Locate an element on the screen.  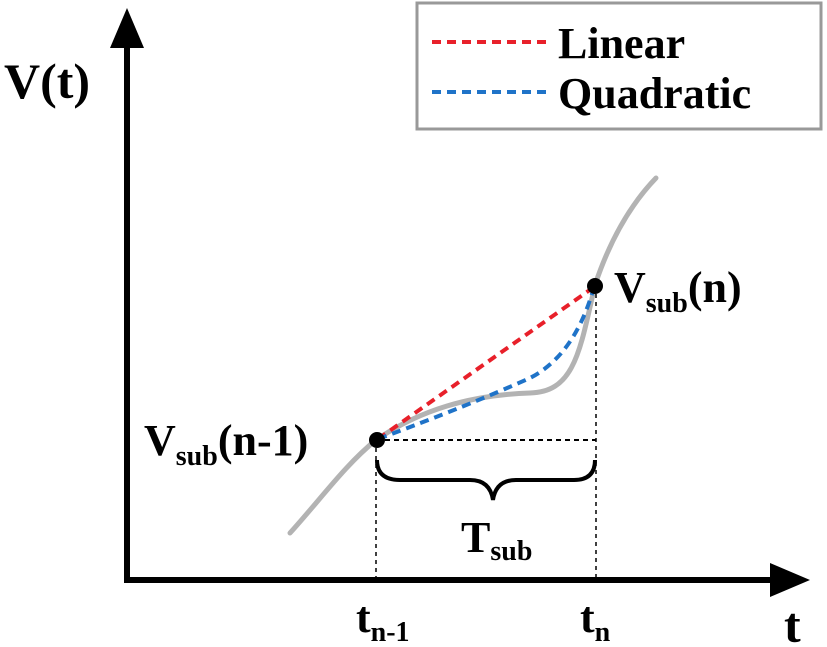
end-point-label: Vsub(n) is located at coordinates (678, 291).